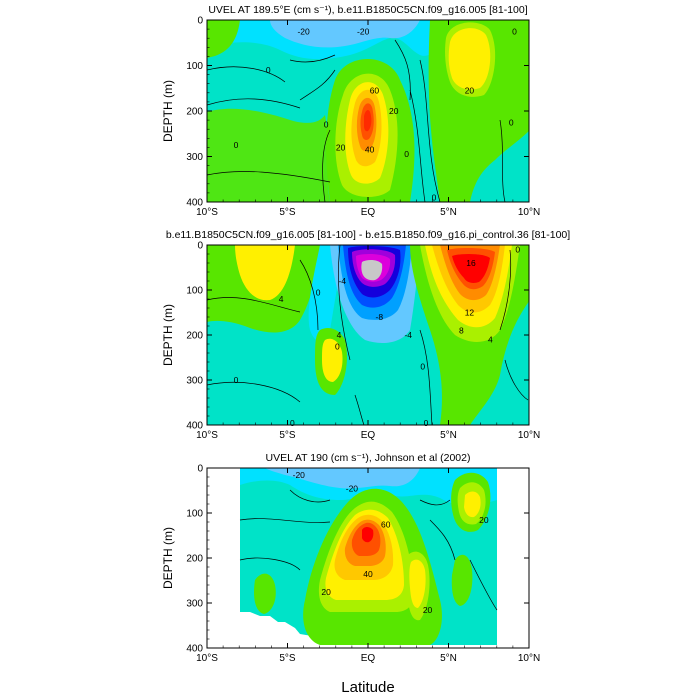  What do you see at coordinates (168, 335) in the screenshot?
I see `panel-2-ylabel: DEPTH (m)` at bounding box center [168, 335].